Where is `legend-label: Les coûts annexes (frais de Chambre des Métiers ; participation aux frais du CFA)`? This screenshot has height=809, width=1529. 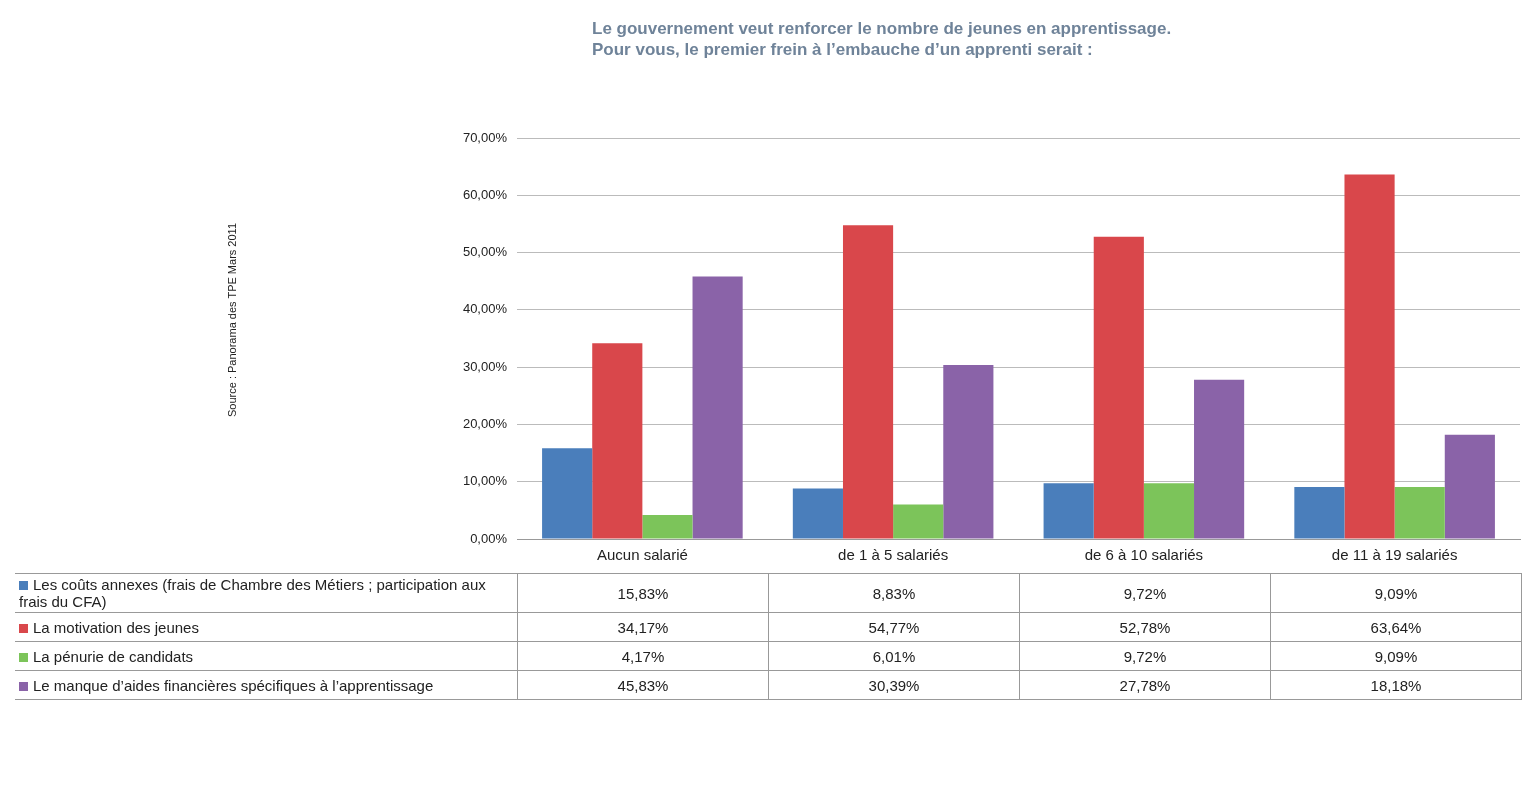
legend-label: Les coûts annexes (frais de Chambre des Métiers ; participation aux frais du CFA) is located at coordinates (266, 593).